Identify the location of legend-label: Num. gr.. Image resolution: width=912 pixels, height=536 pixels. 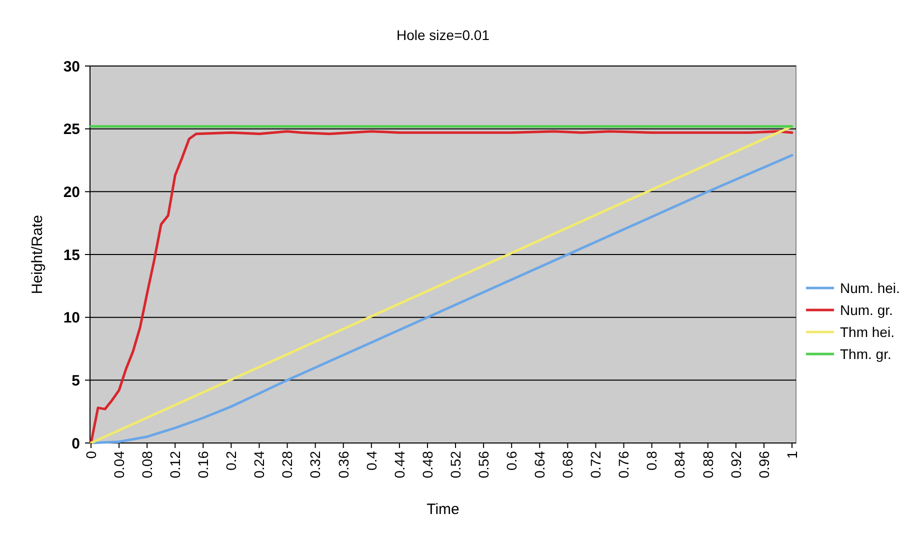
(866, 310).